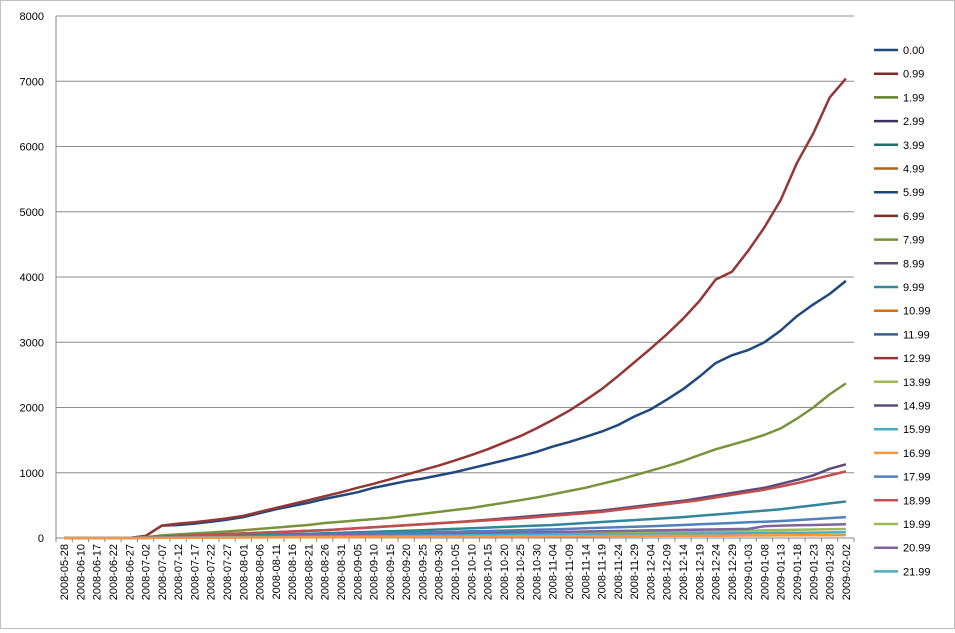  Describe the element at coordinates (916, 335) in the screenshot. I see `legend-label: 11.99` at that location.